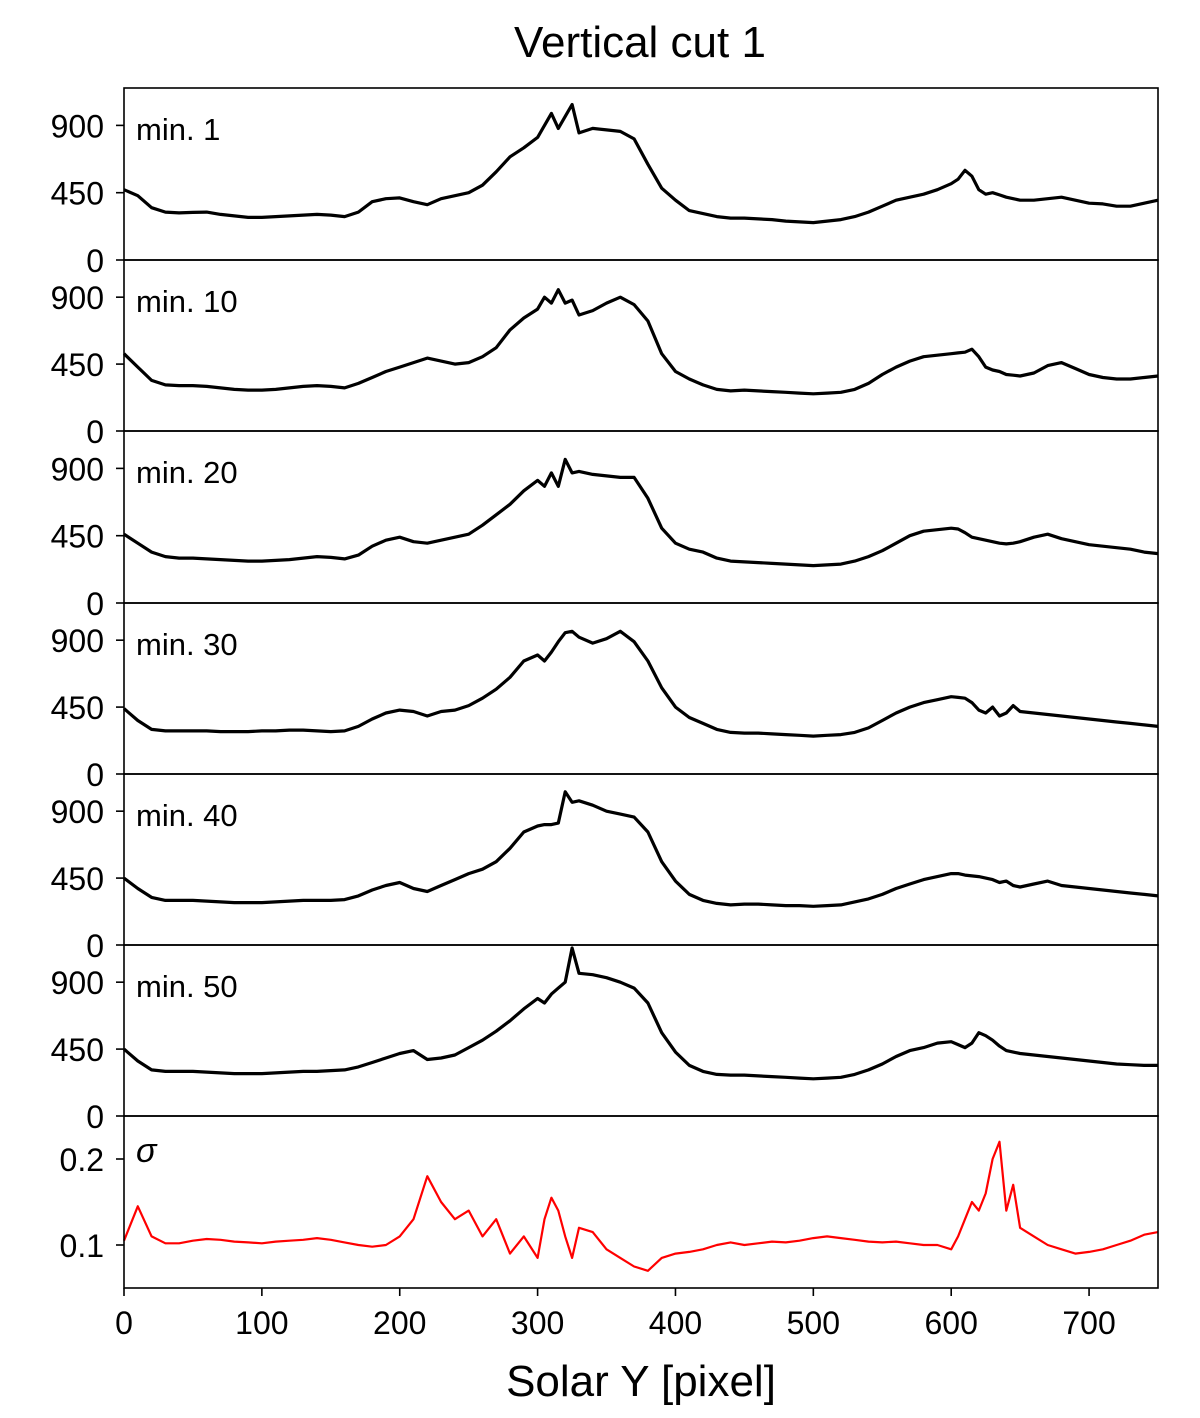 Image resolution: width=1200 pixels, height=1418 pixels. Describe the element at coordinates (95, 604) in the screenshot. I see `y-tick-label-panel-3: 0` at that location.